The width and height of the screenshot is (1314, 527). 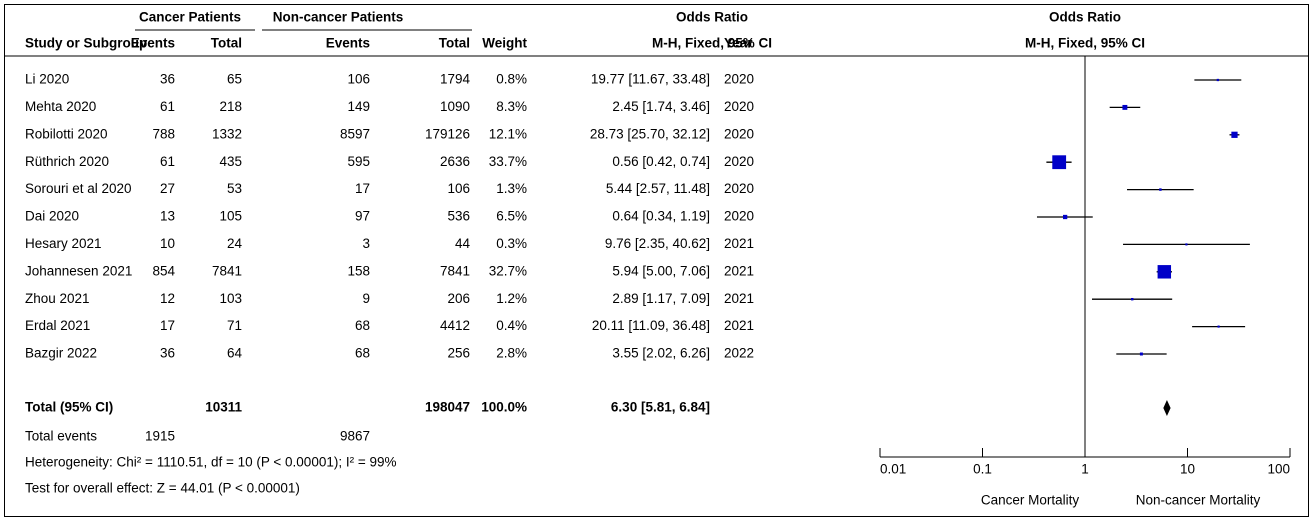 What do you see at coordinates (358, 270) in the screenshot?
I see `cell: 158` at bounding box center [358, 270].